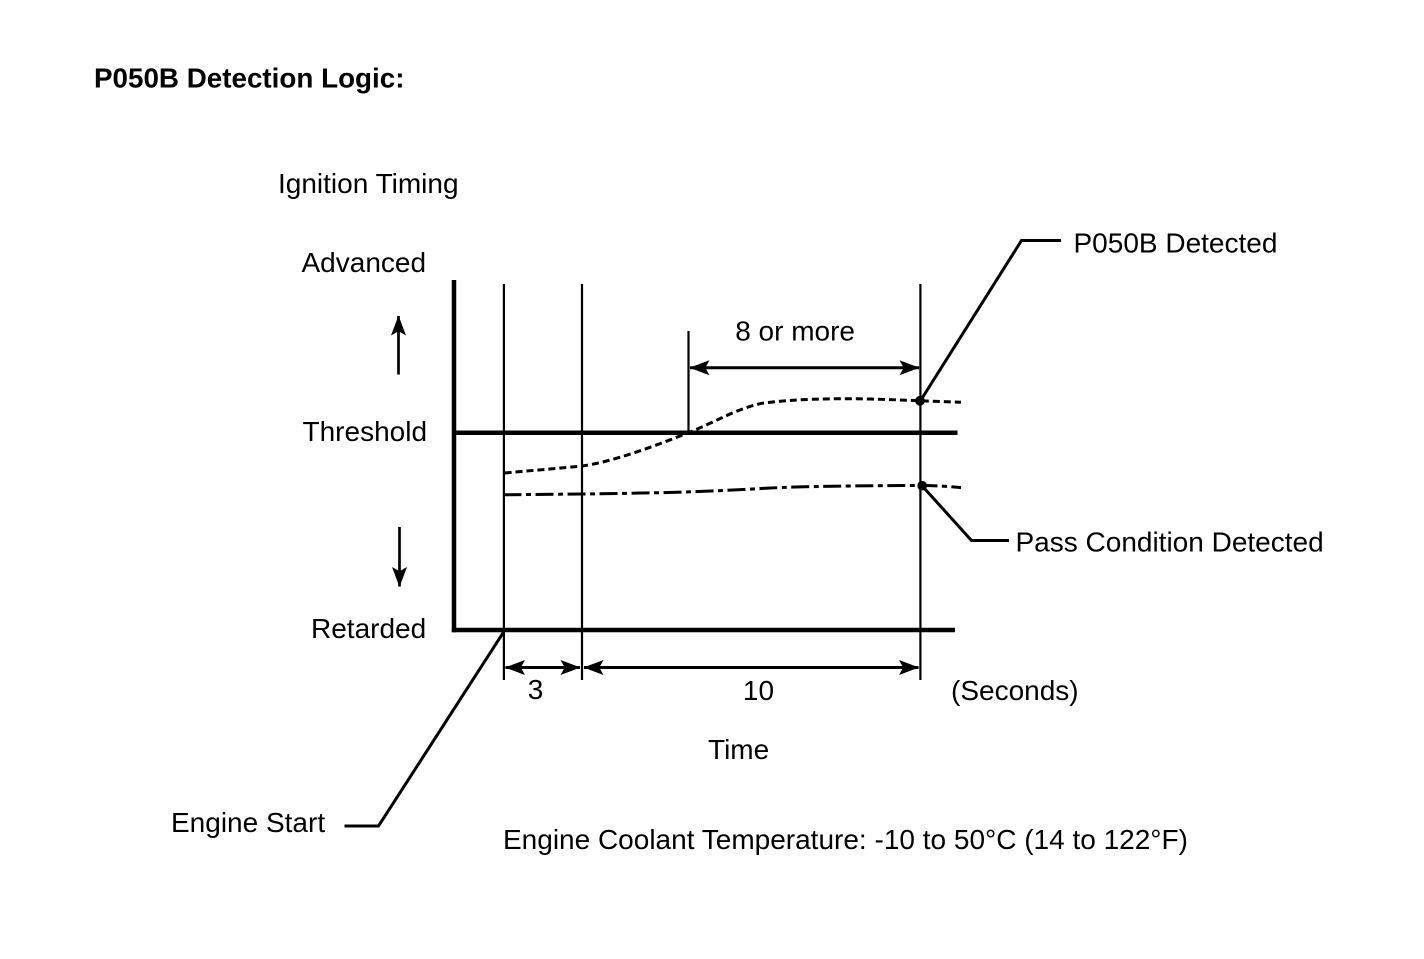 The width and height of the screenshot is (1424, 959). What do you see at coordinates (248, 822) in the screenshot?
I see `svg-text: Engine Start` at bounding box center [248, 822].